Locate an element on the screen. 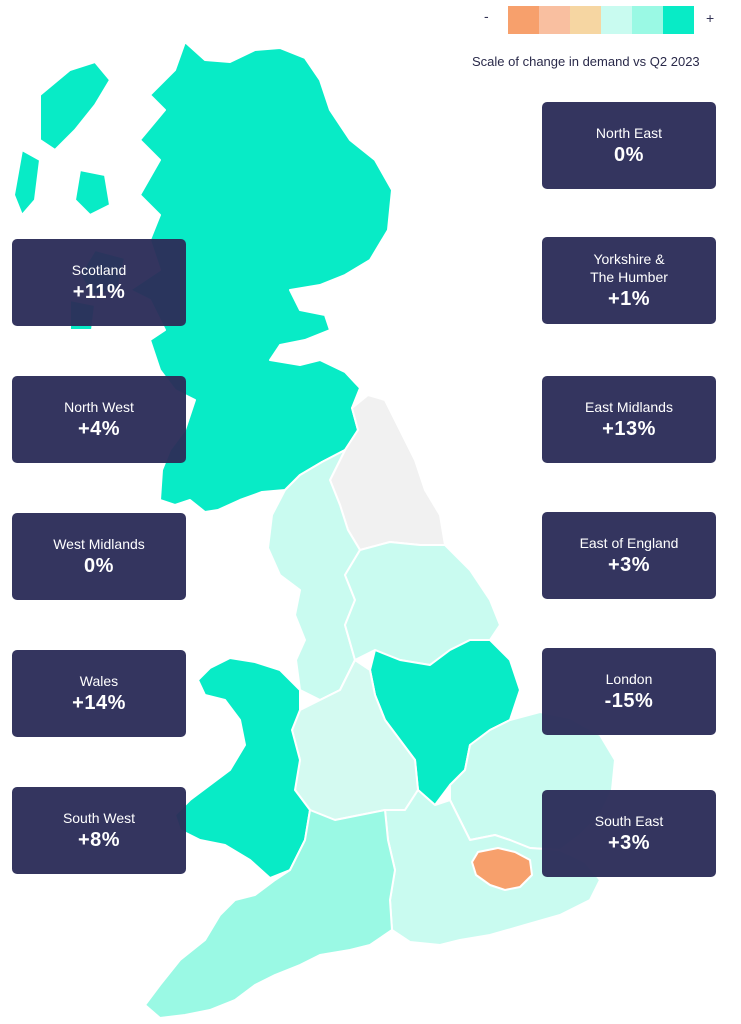 This screenshot has height=1024, width=741. region-card-scotland: Scotland +11% is located at coordinates (99, 282).